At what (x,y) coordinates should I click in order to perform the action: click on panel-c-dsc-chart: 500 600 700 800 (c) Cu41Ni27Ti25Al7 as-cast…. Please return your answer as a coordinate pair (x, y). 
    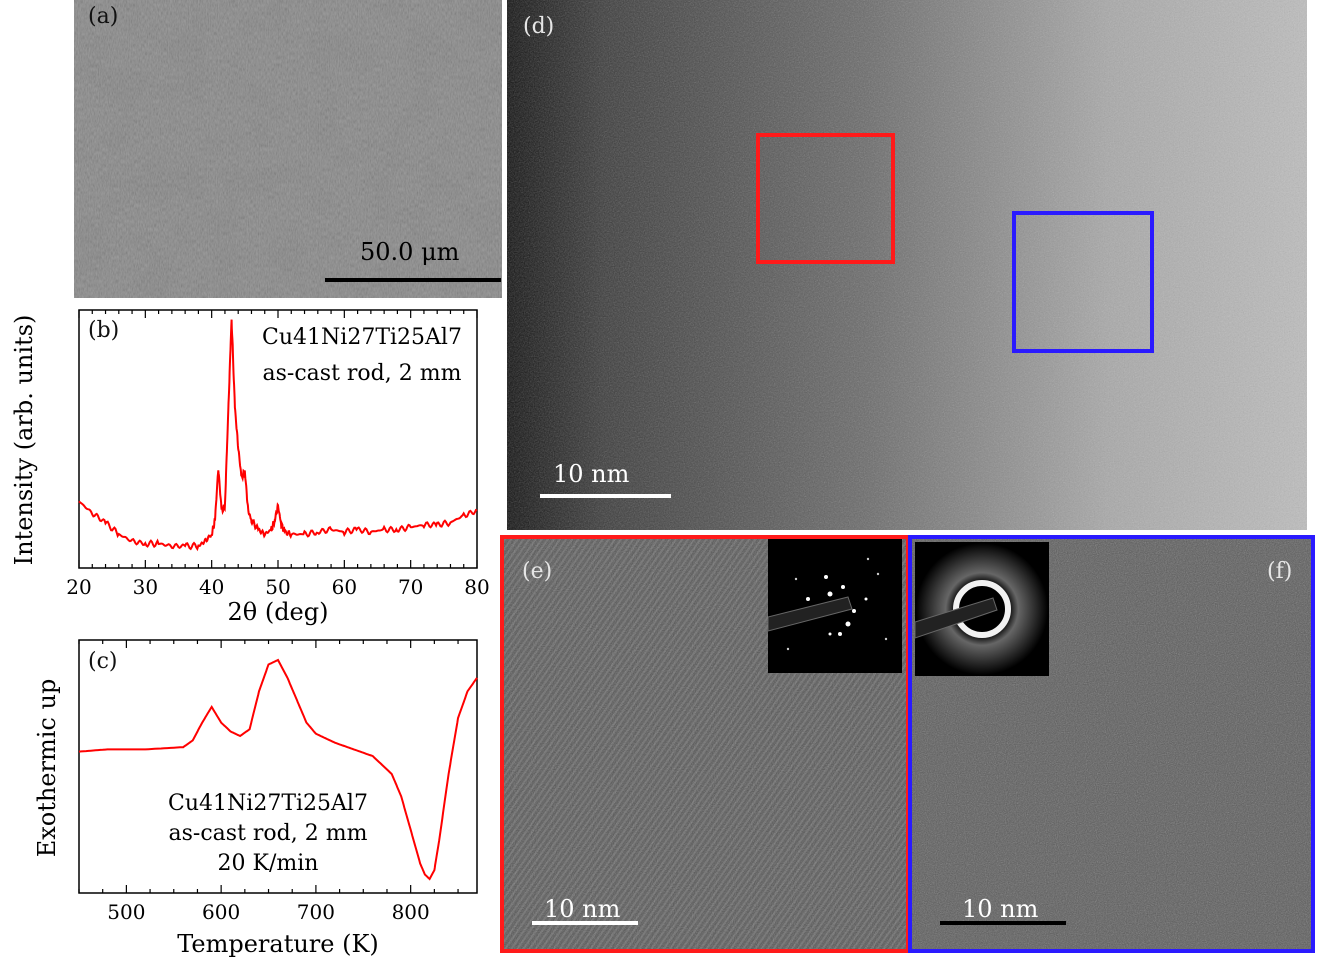
    Looking at the image, I should click on (255, 798).